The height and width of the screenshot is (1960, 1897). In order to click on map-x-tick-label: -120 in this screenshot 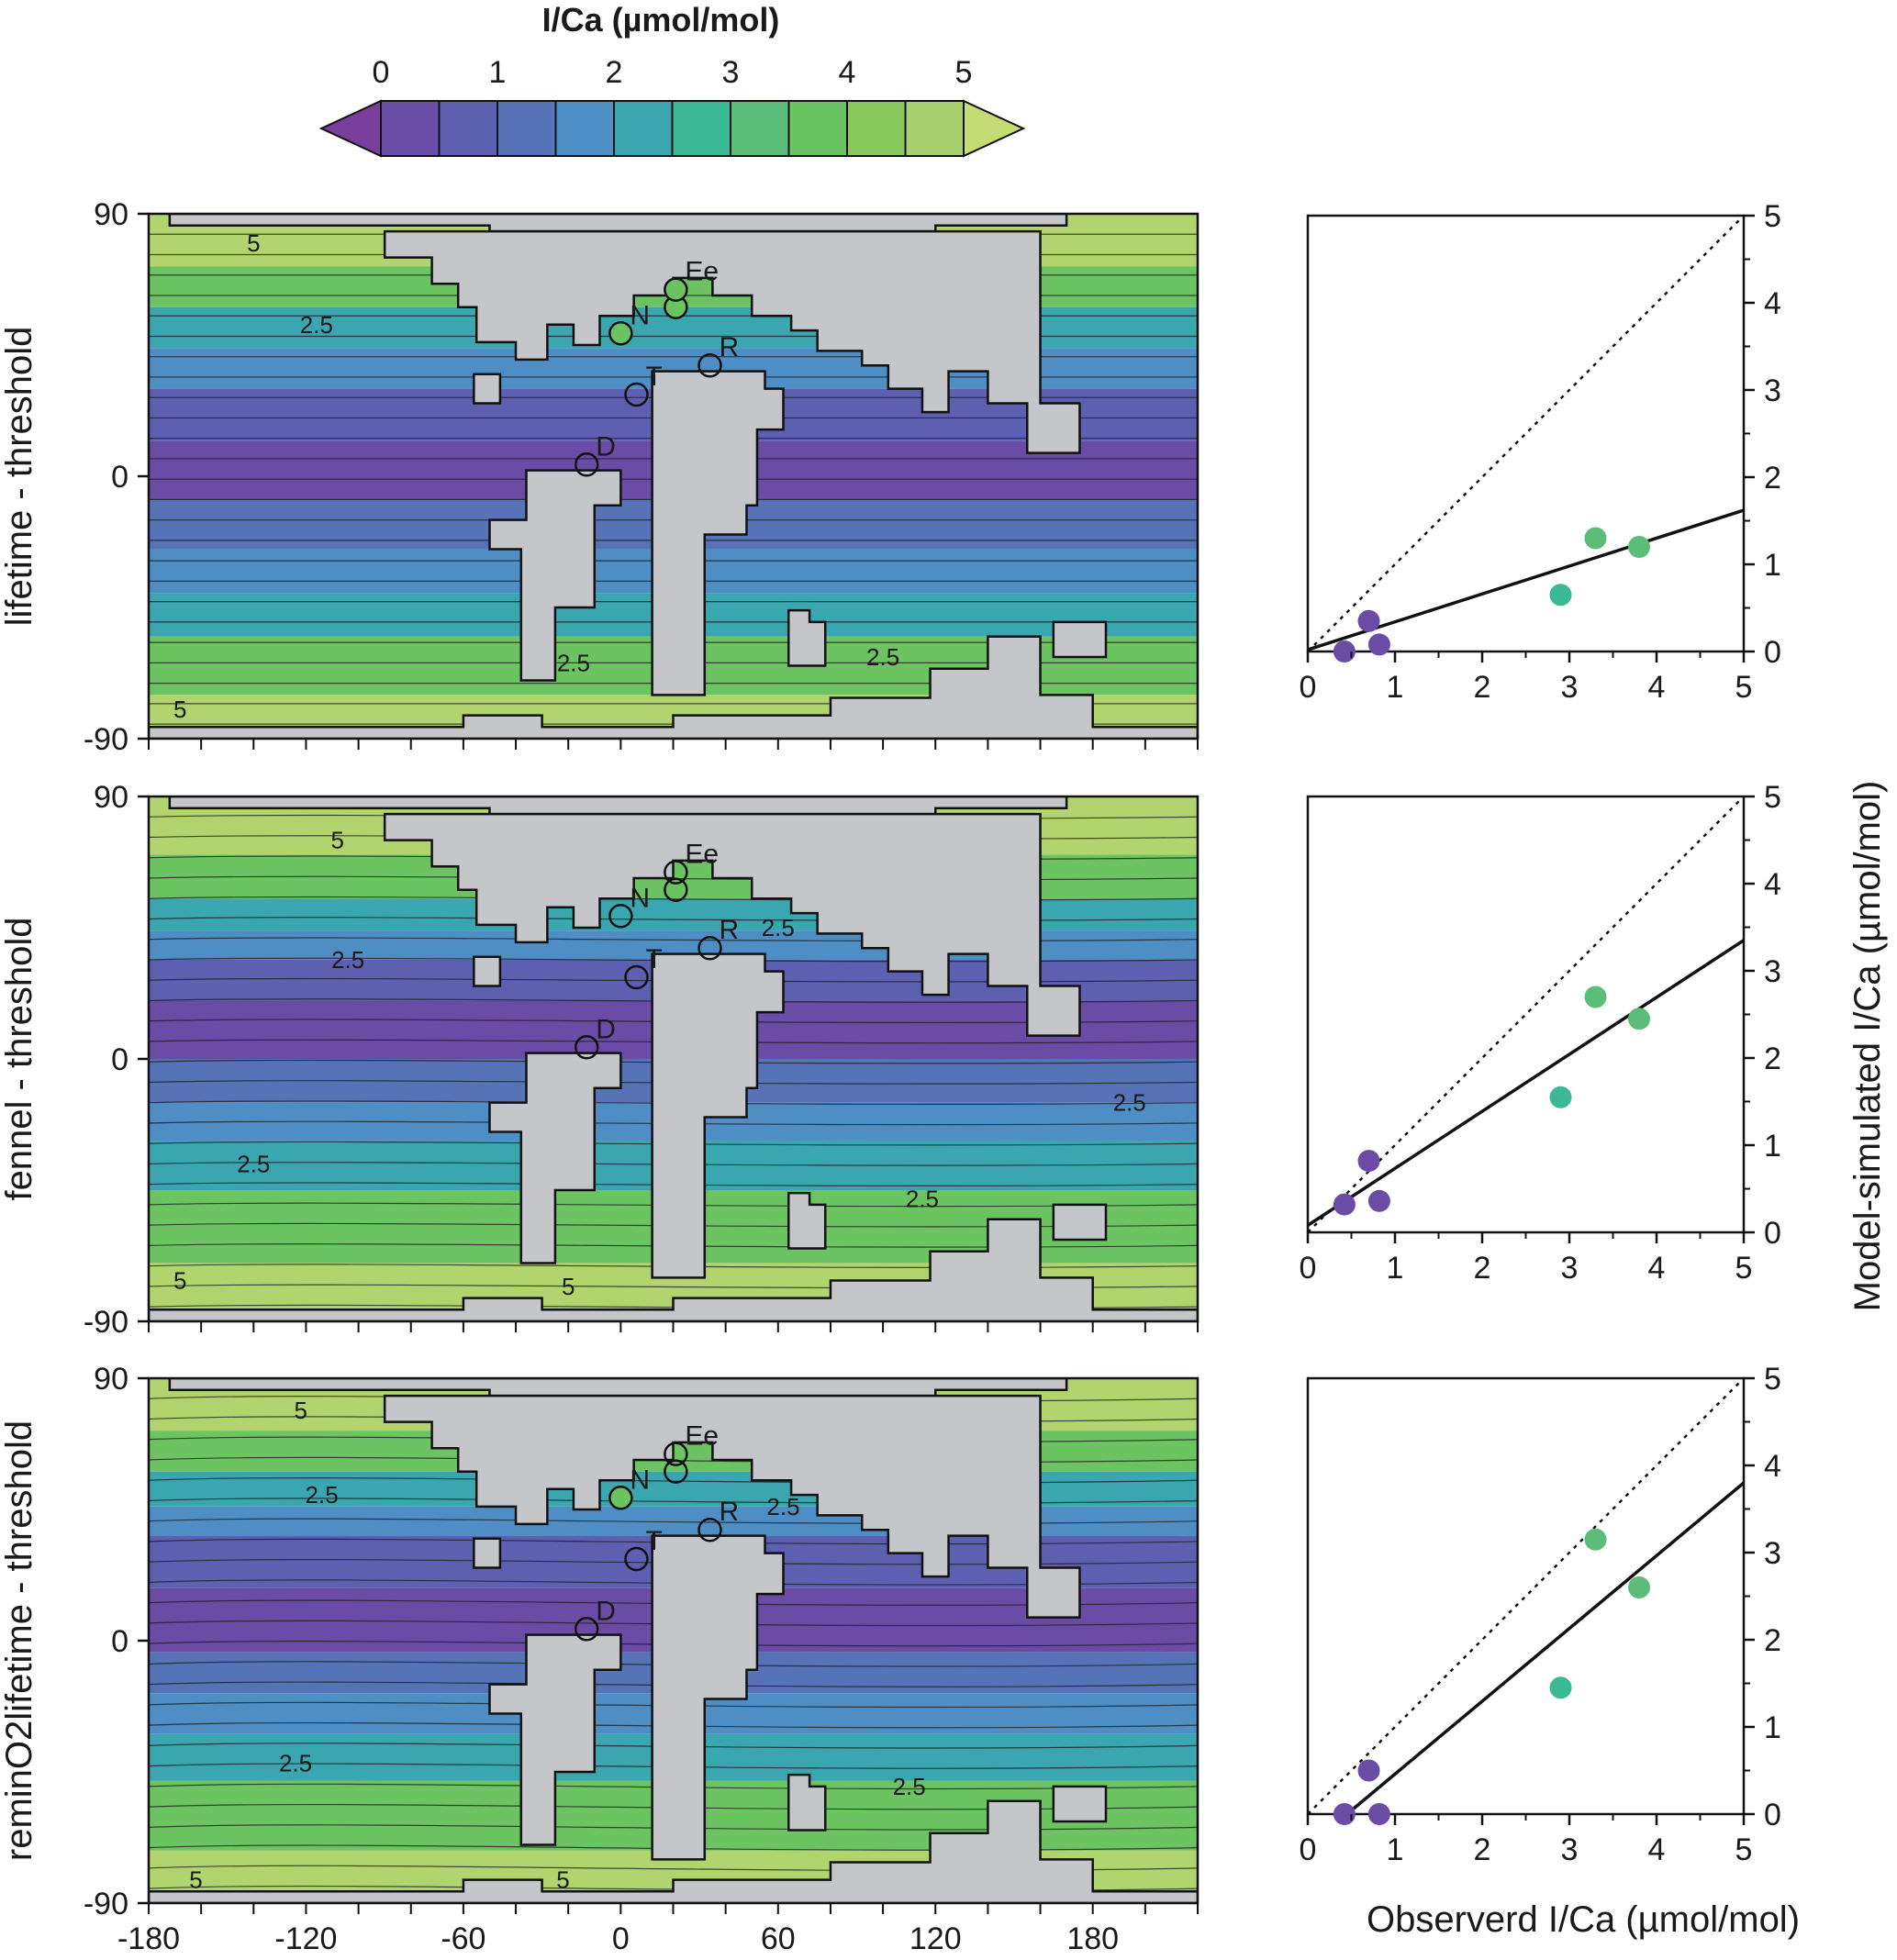, I will do `click(305, 1938)`.